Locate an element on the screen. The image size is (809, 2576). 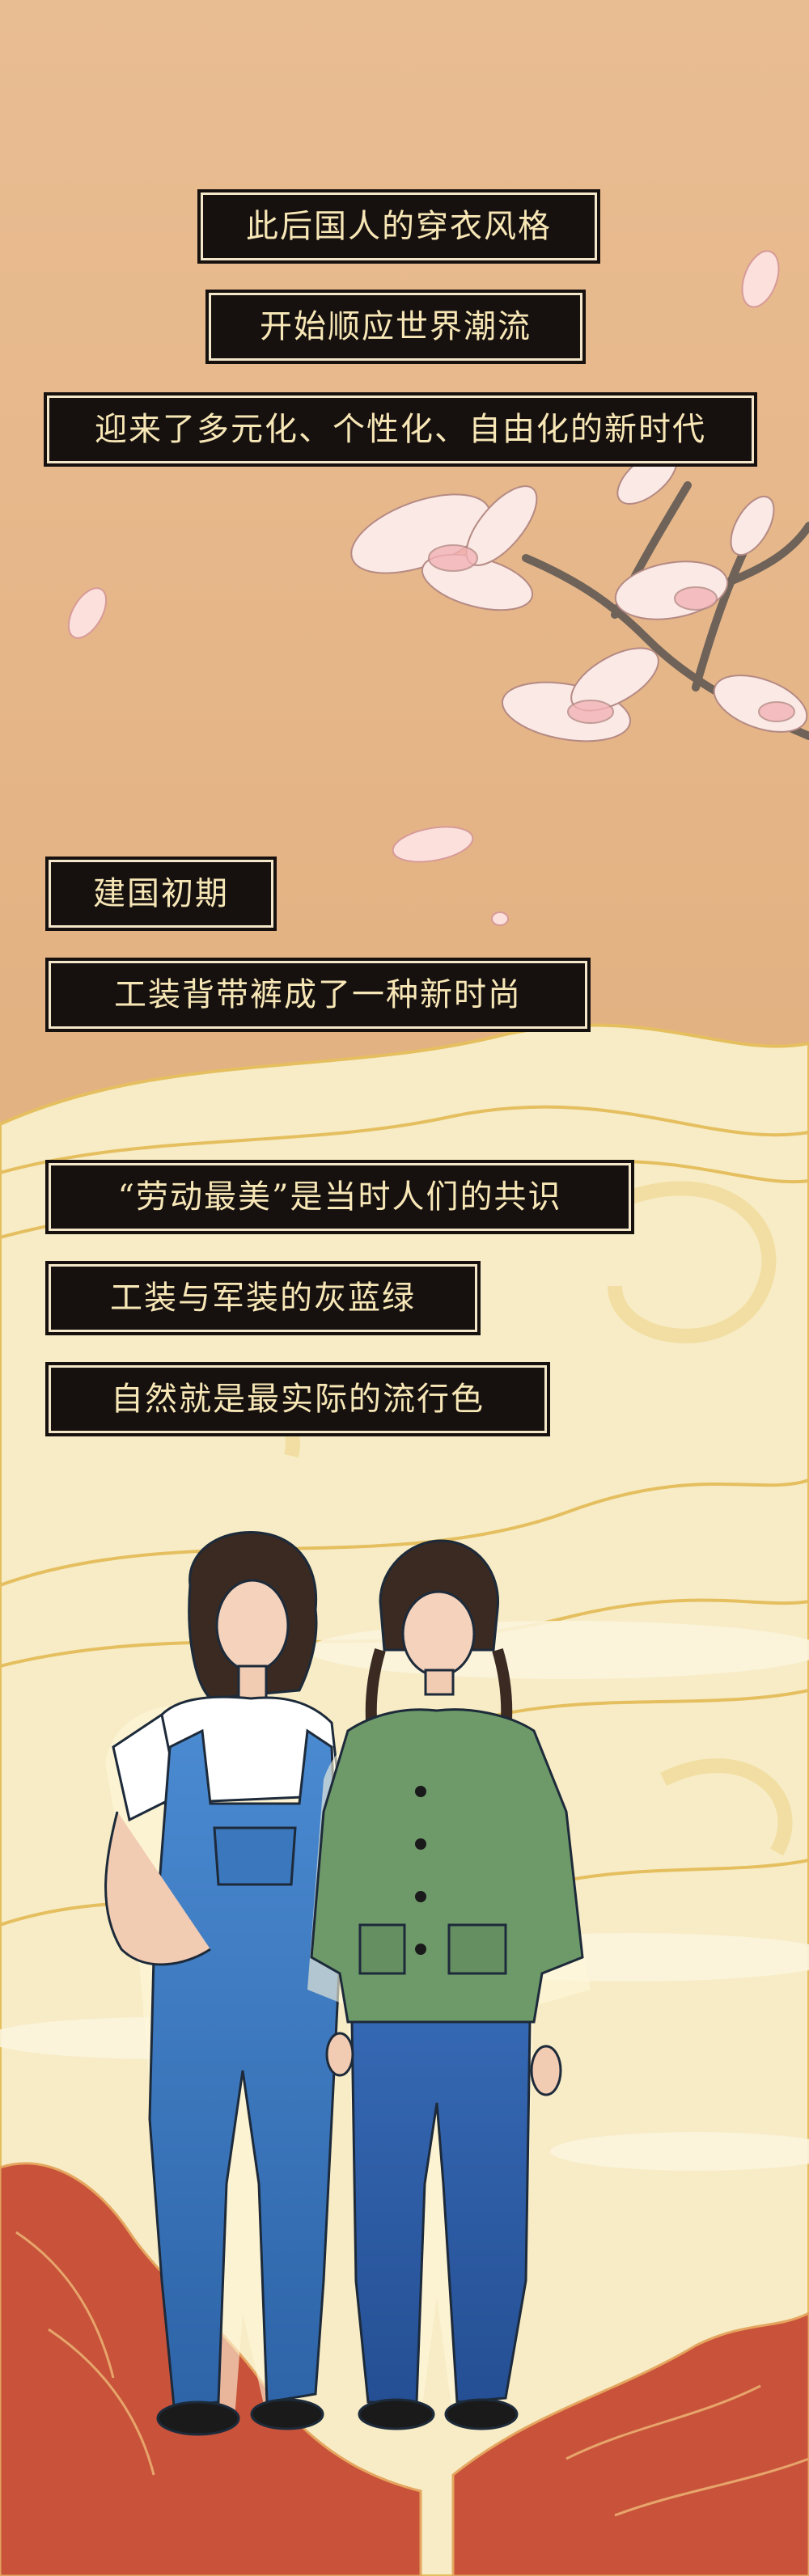
caption-overalls-fashion: 工装背带裤成了一种新时尚 is located at coordinates (318, 995).